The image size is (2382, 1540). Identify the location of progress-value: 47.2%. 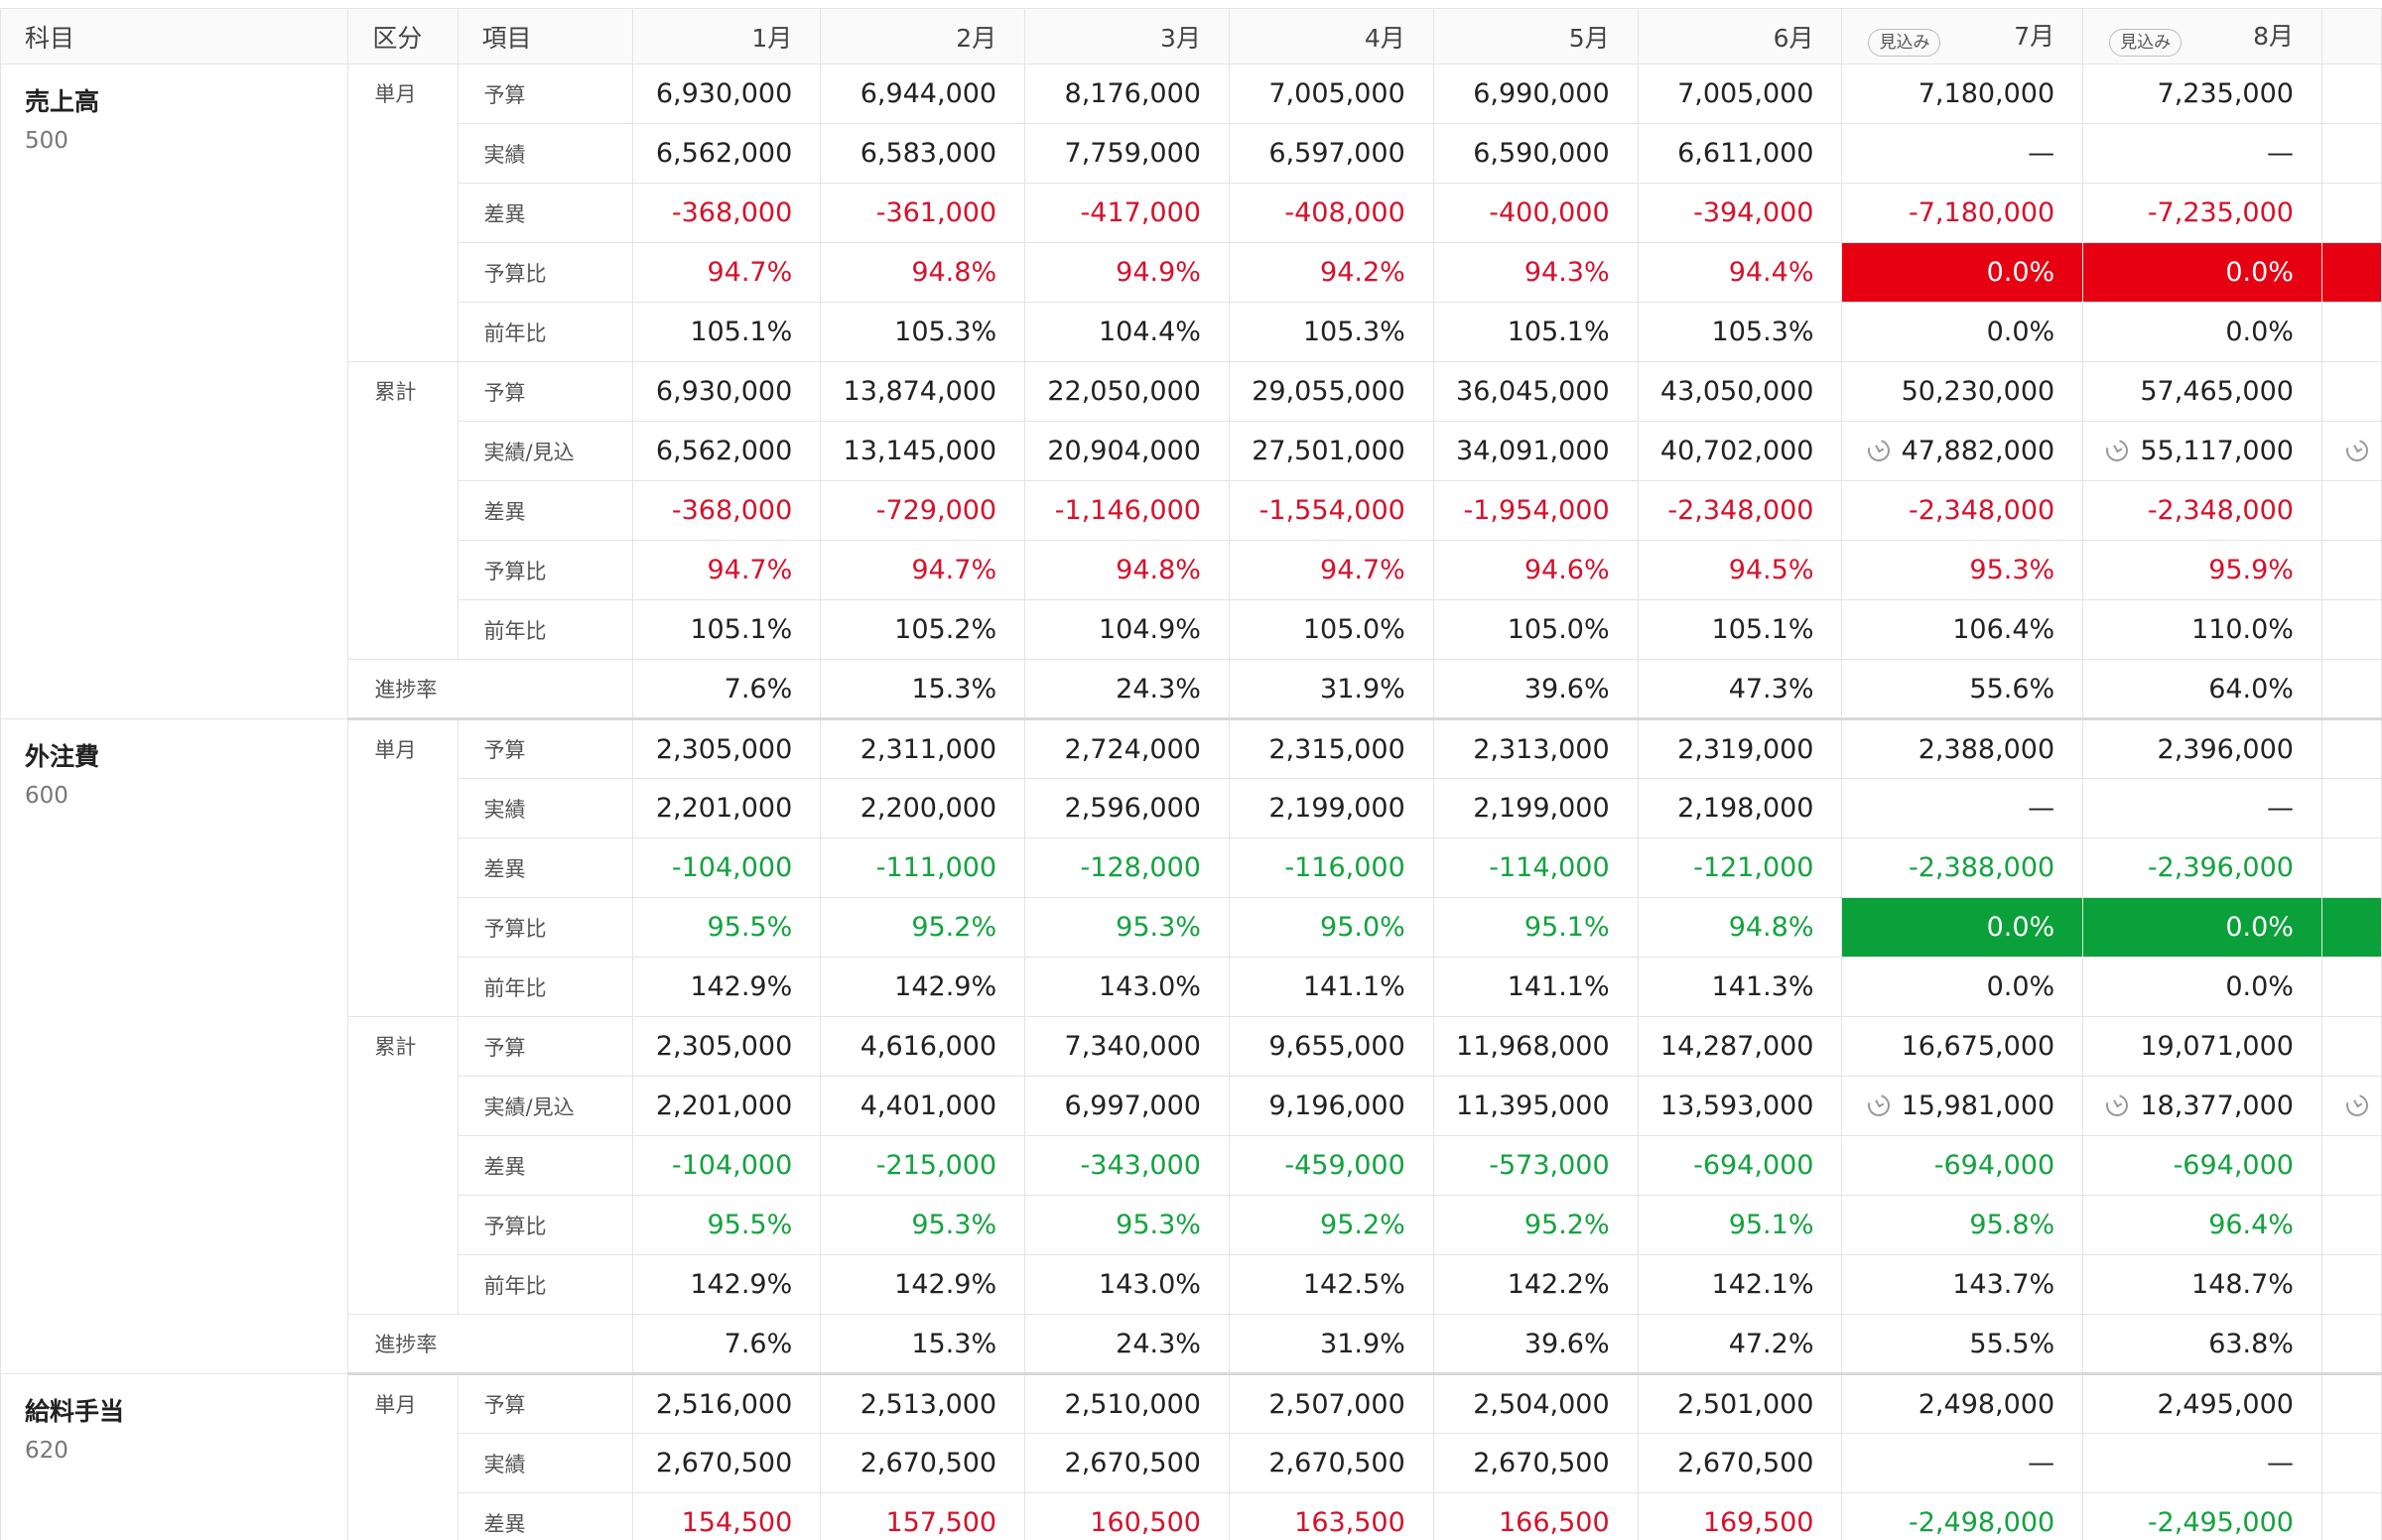
(1740, 1344).